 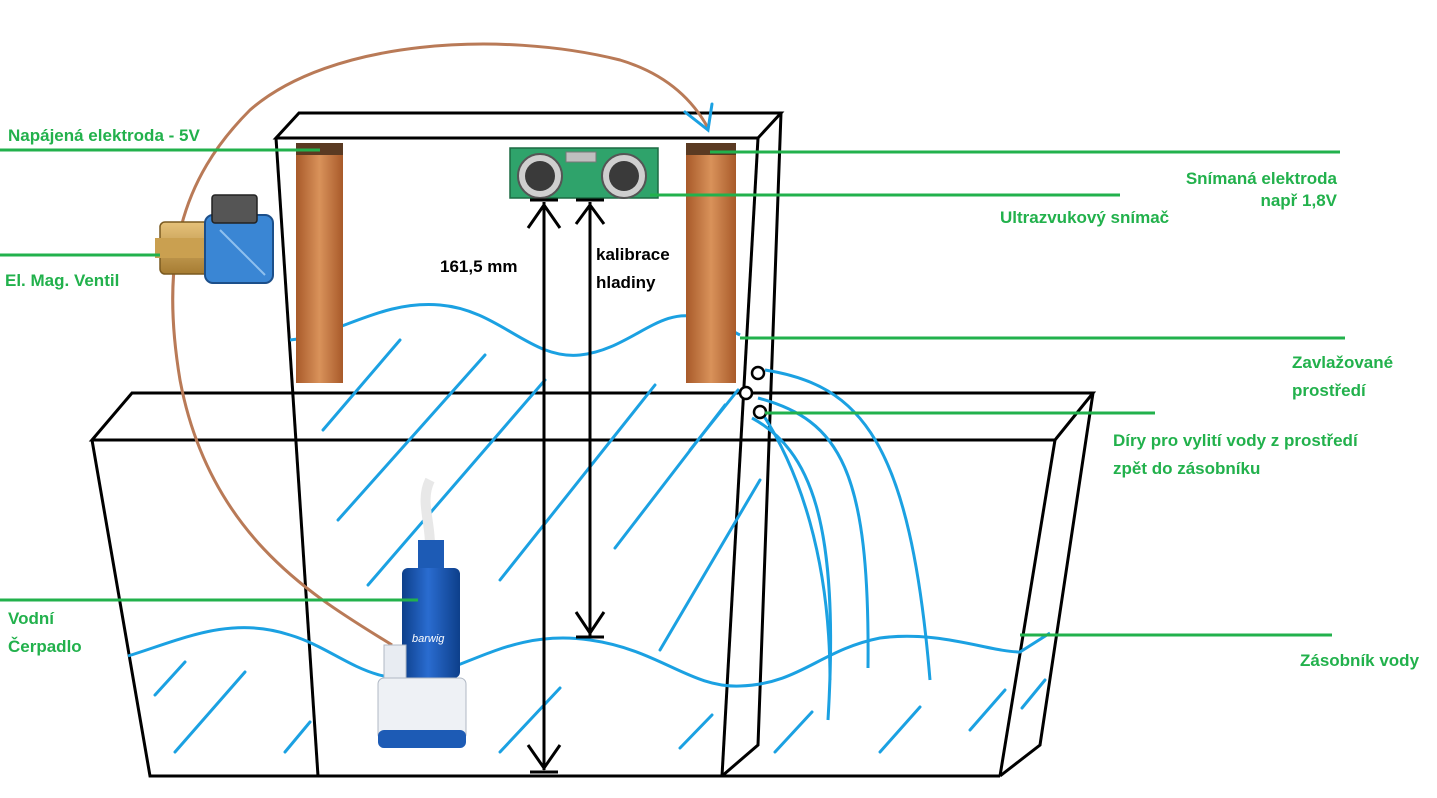 What do you see at coordinates (753, 392) in the screenshot?
I see `drain-holes` at bounding box center [753, 392].